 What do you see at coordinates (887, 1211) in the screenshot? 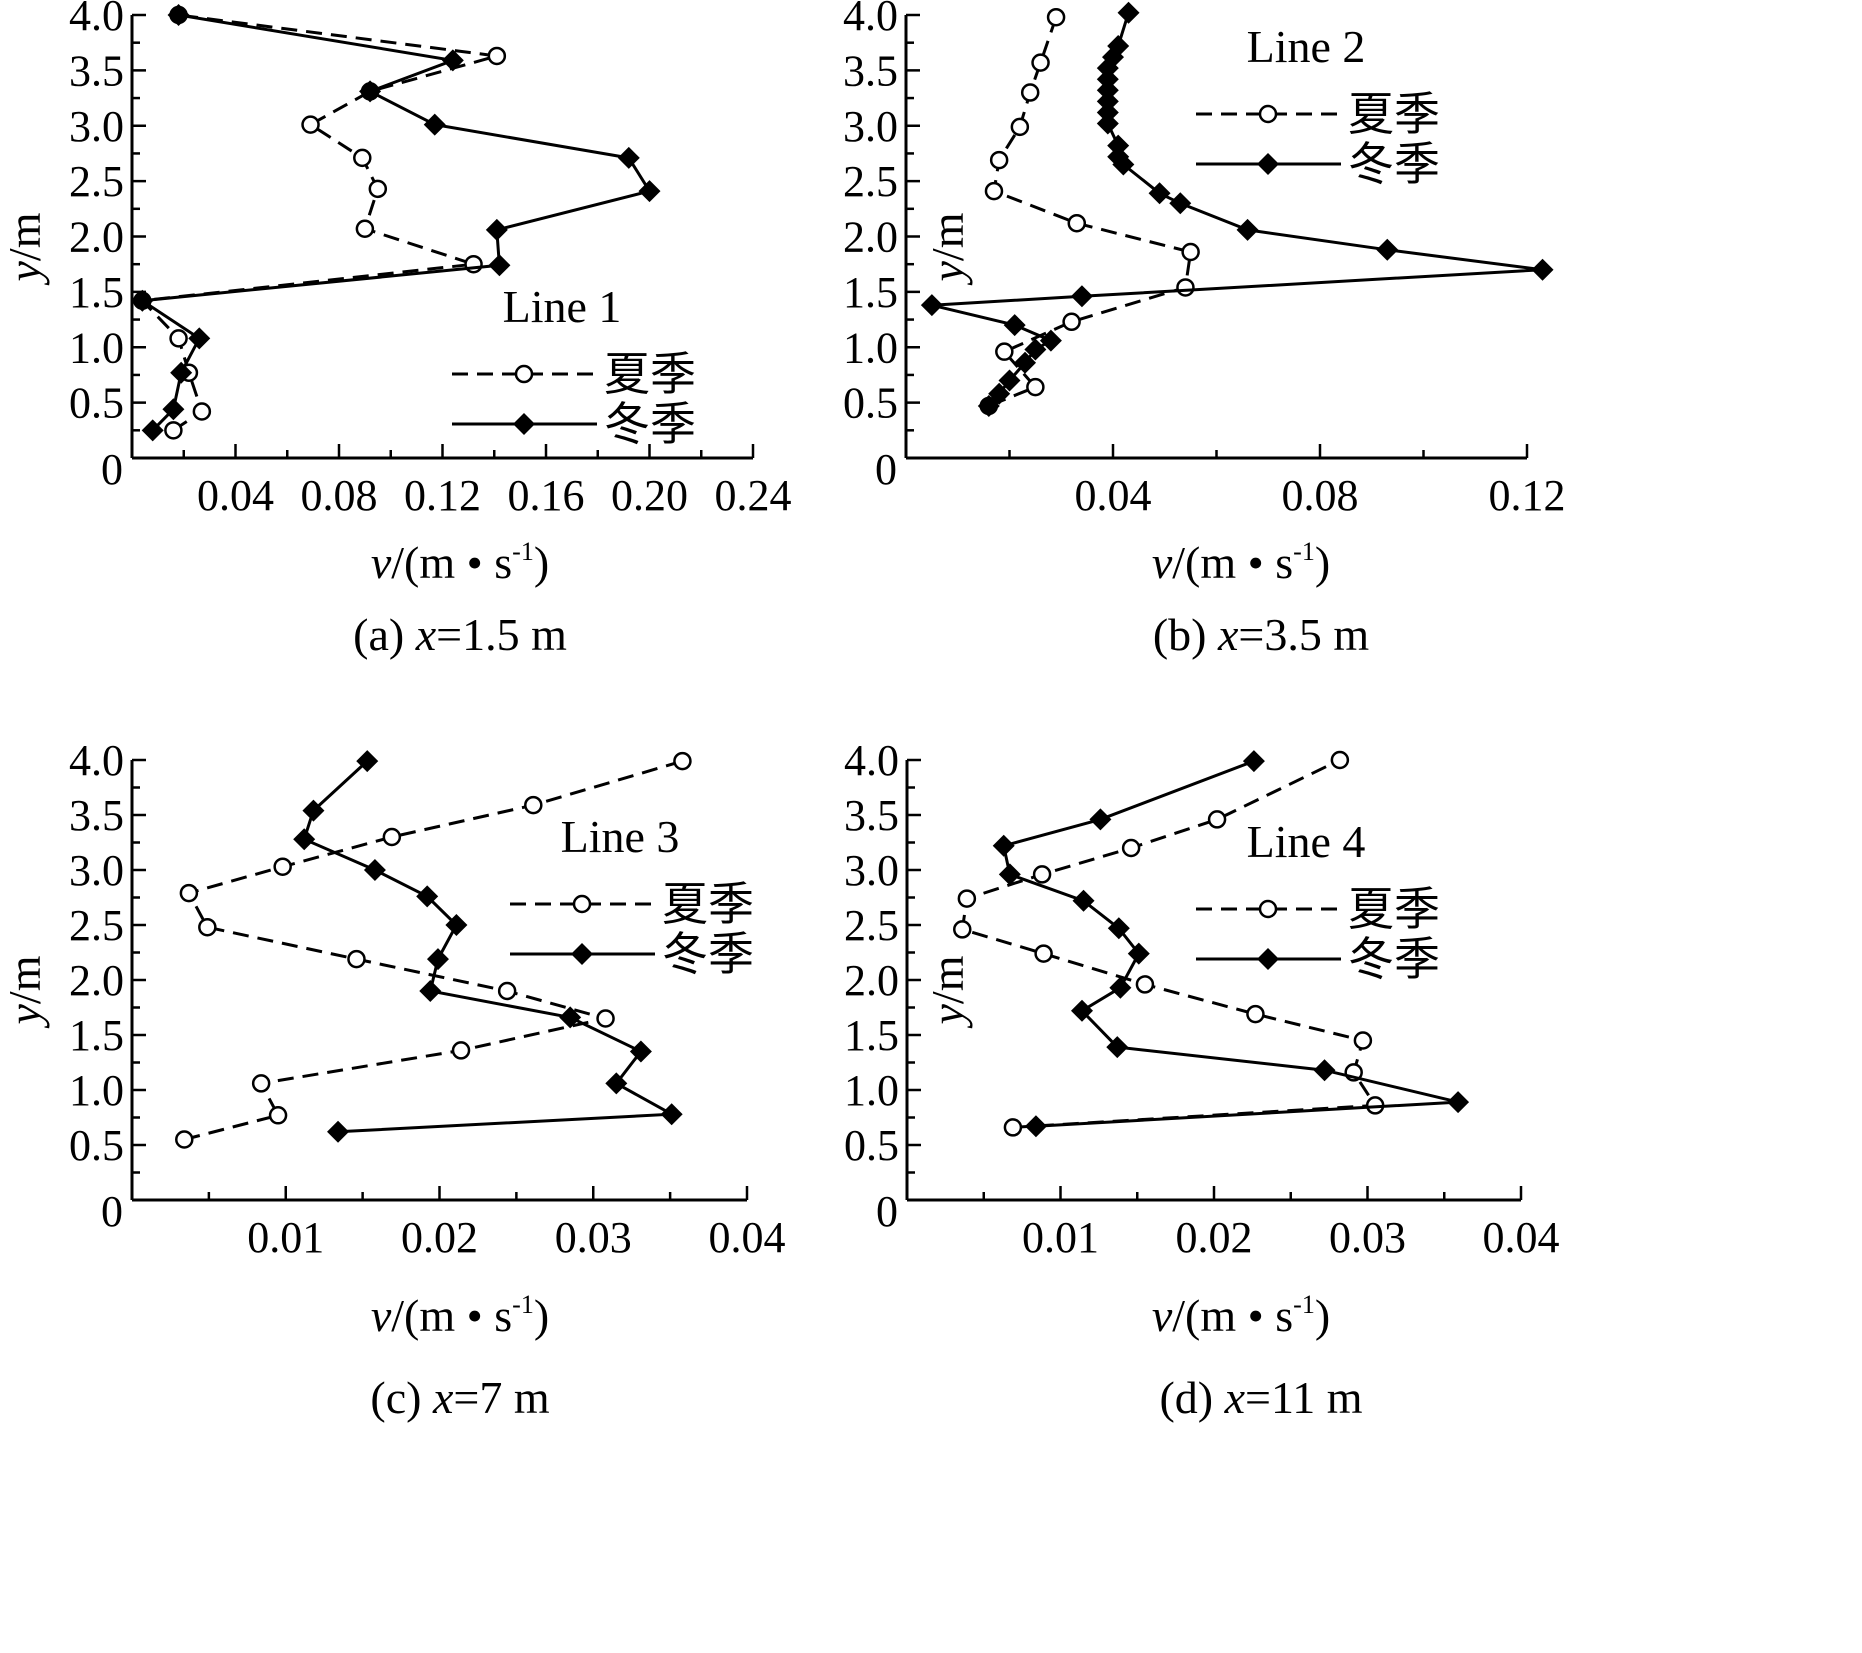
I see `origin-tick-label: 0` at bounding box center [887, 1211].